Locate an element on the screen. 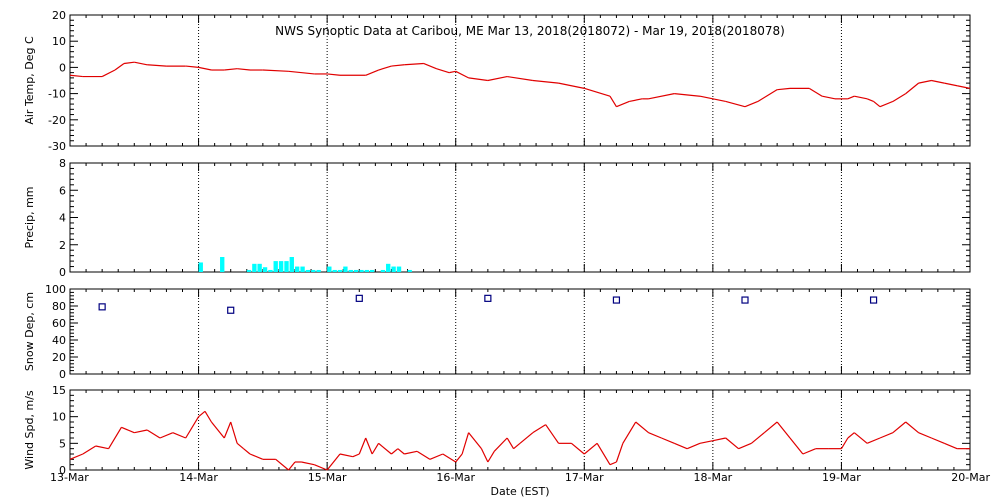  x-tick-label: 13-Mar is located at coordinates (69, 477).